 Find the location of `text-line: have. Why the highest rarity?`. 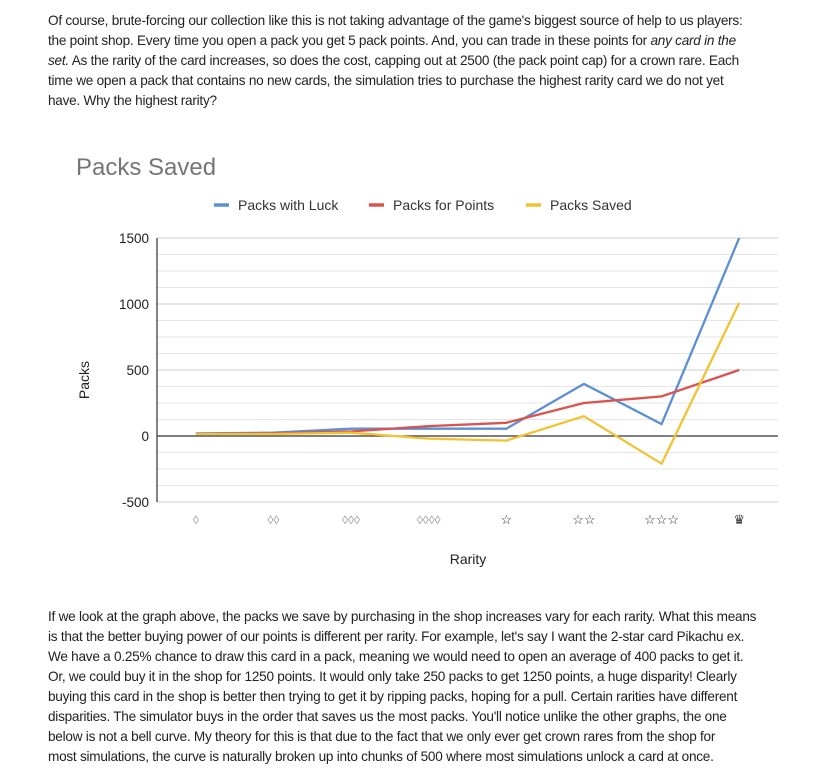

text-line: have. Why the highest rarity? is located at coordinates (132, 100).